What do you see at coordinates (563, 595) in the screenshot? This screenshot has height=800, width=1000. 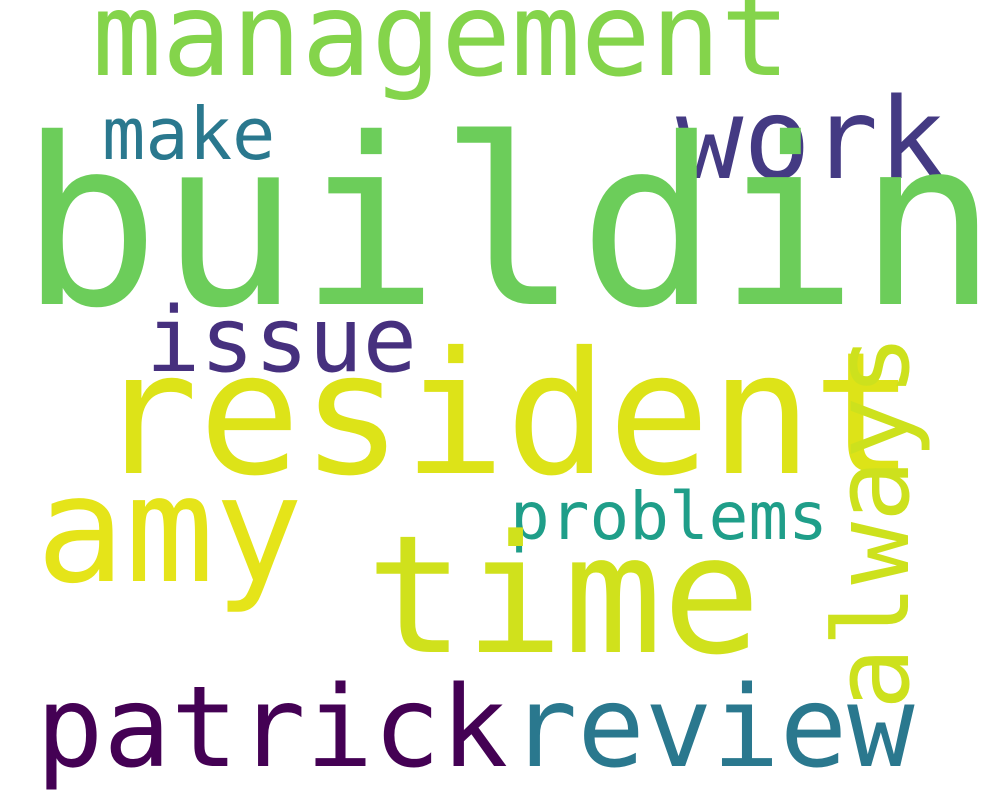 I see `word-time: time` at bounding box center [563, 595].